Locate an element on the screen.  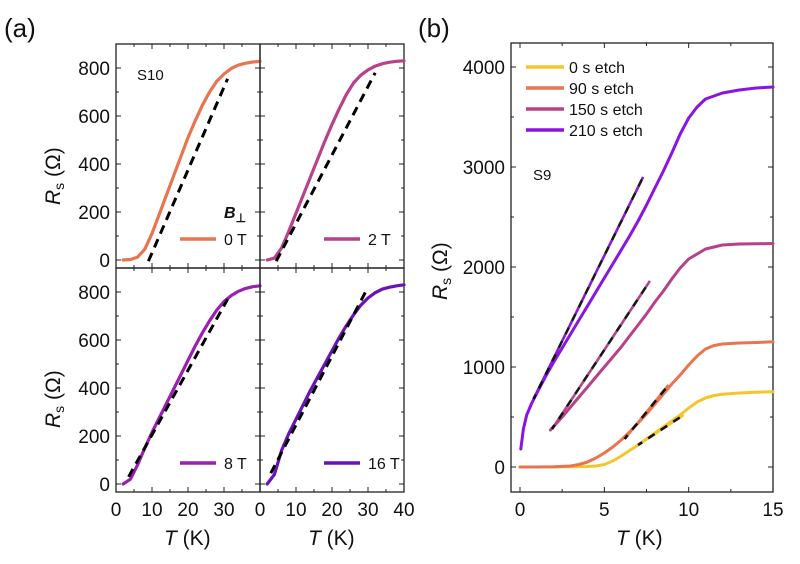
y-tick-label: 3000 is located at coordinates (484, 168).